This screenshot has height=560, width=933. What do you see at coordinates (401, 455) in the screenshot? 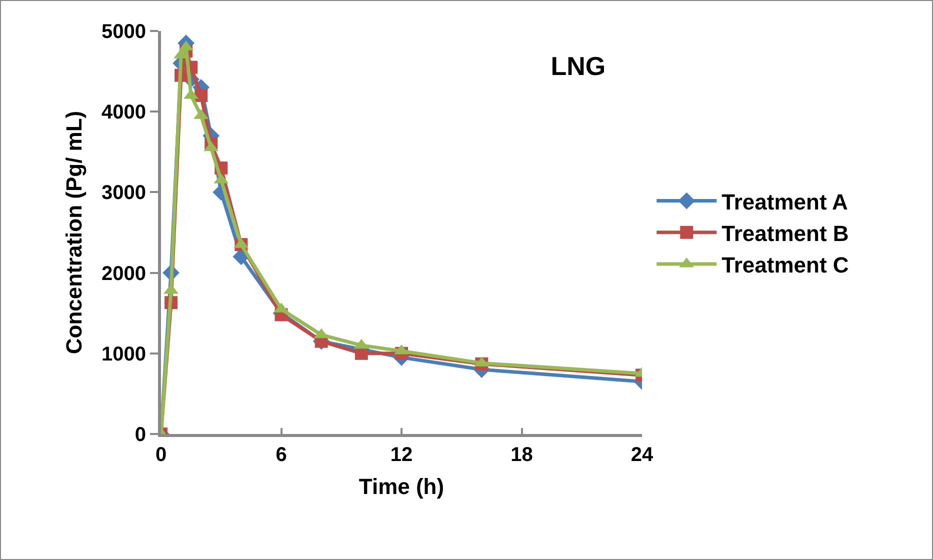
I see `x-tick-label: 12` at bounding box center [401, 455].